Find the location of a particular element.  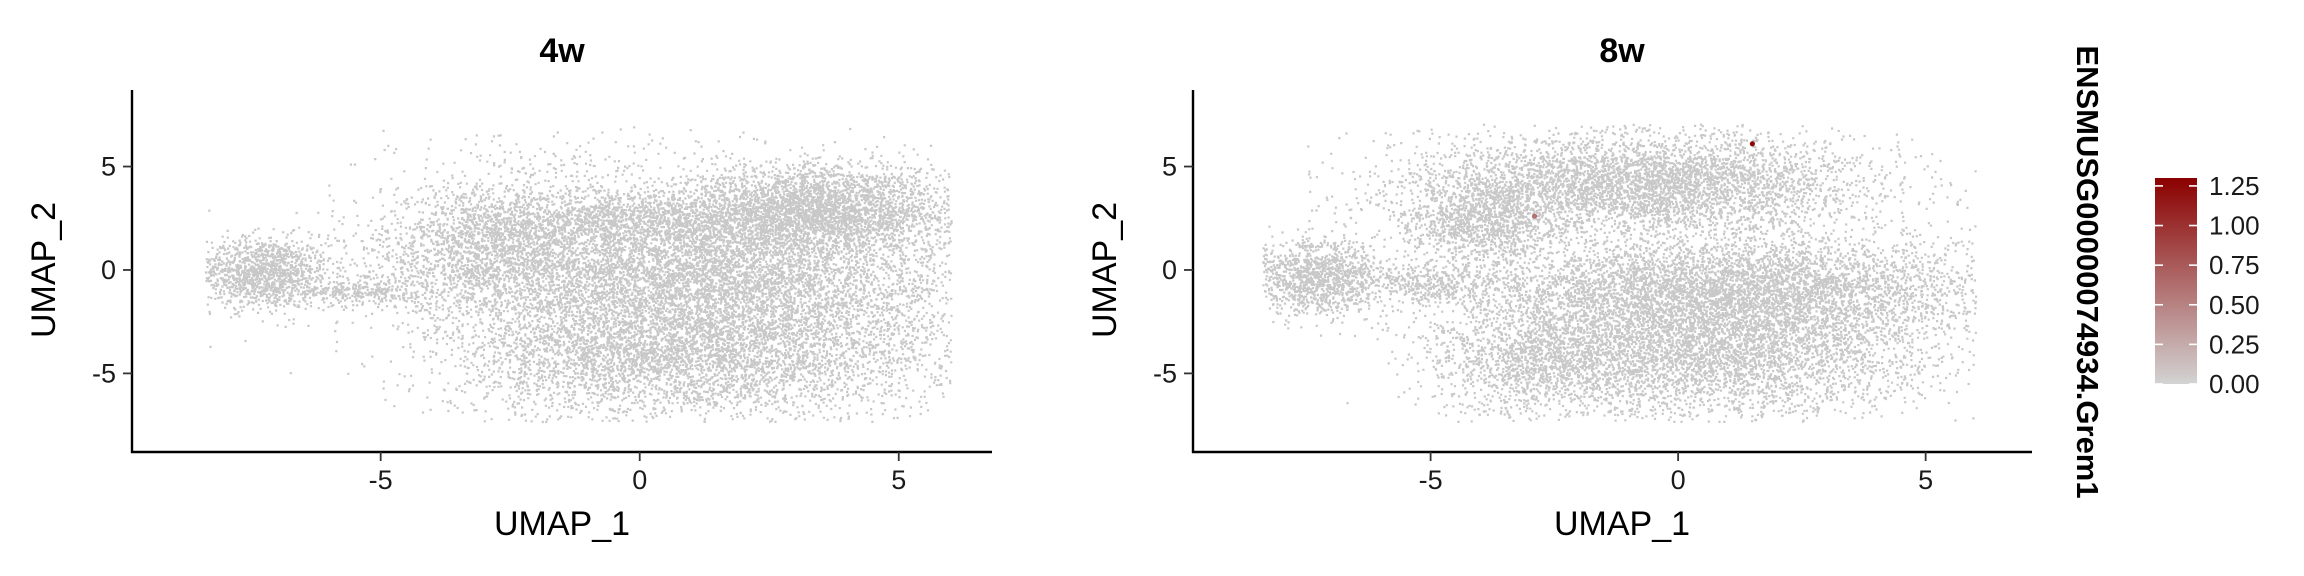

highlighted-points-8w is located at coordinates (1643, 180).